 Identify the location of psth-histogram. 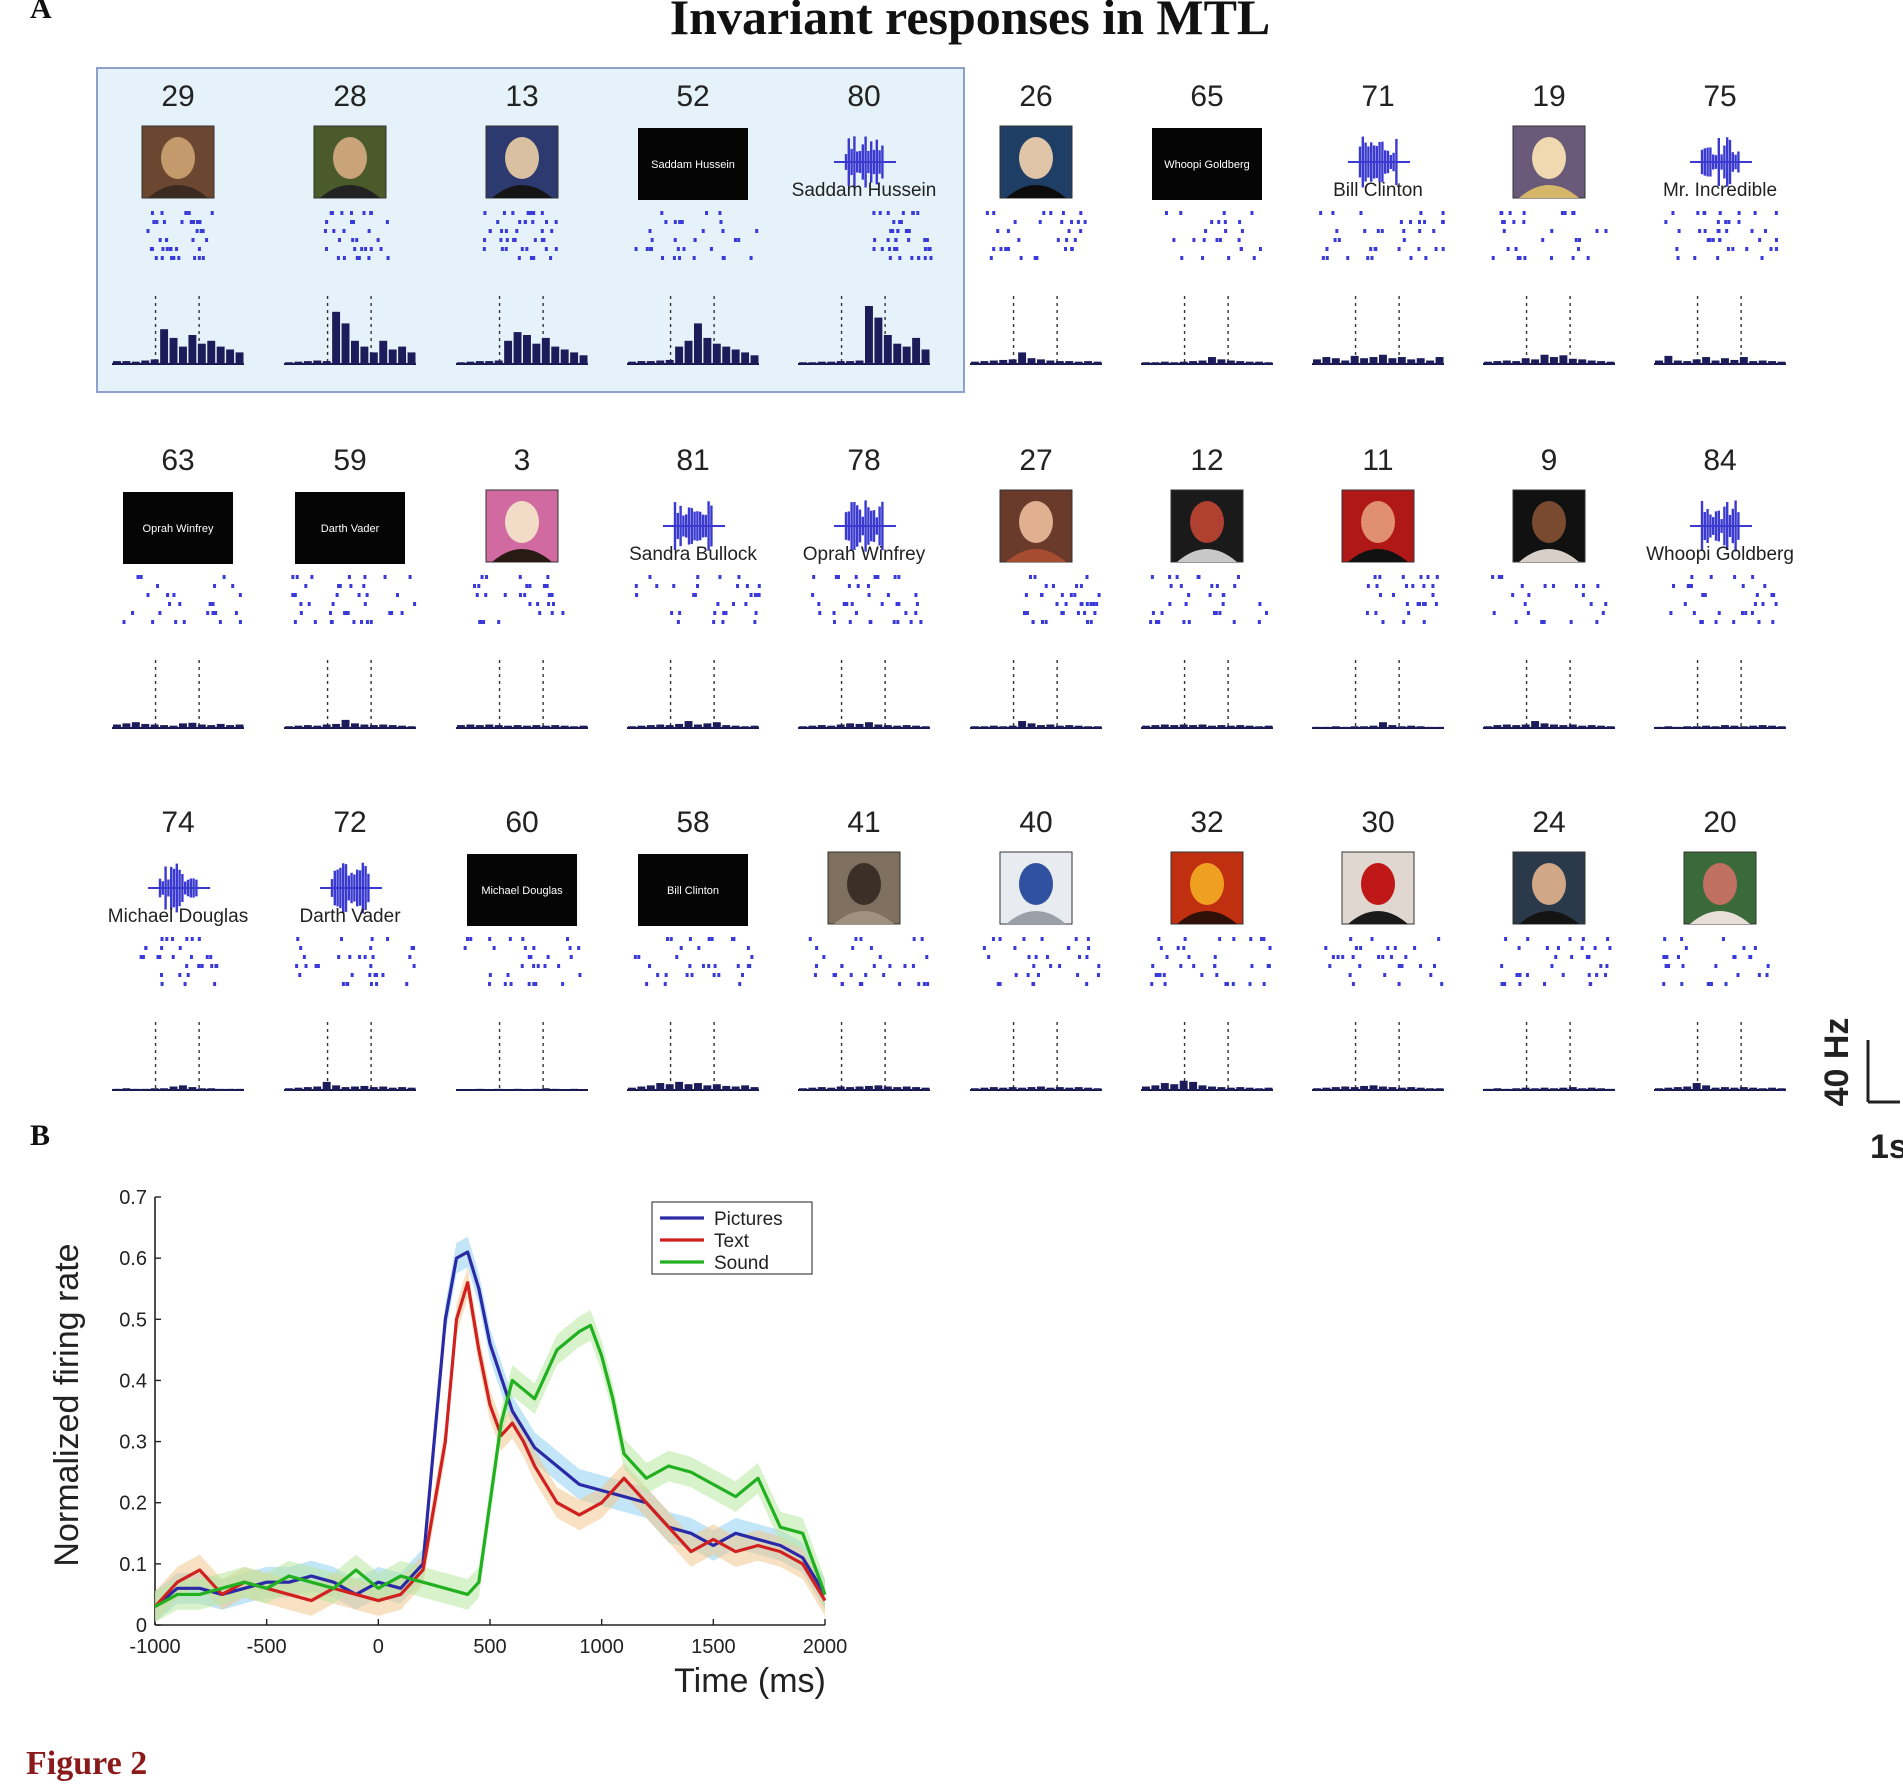
(1378, 330).